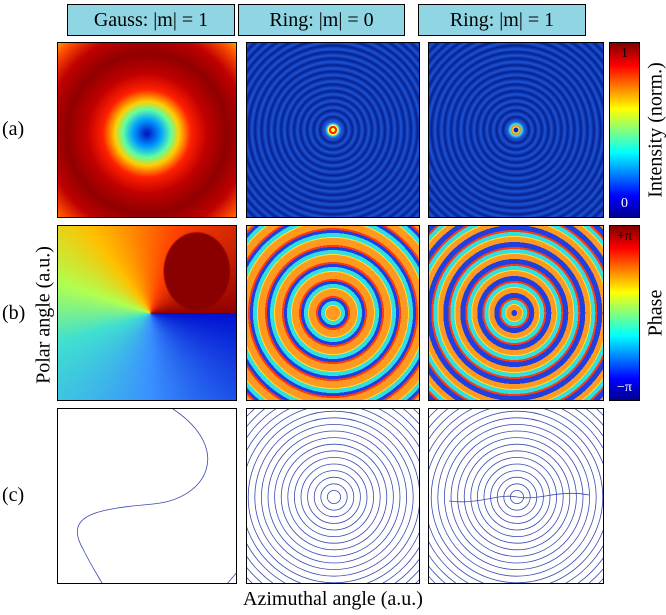 This screenshot has width=666, height=615. I want to click on phase-colorbar, so click(624, 313).